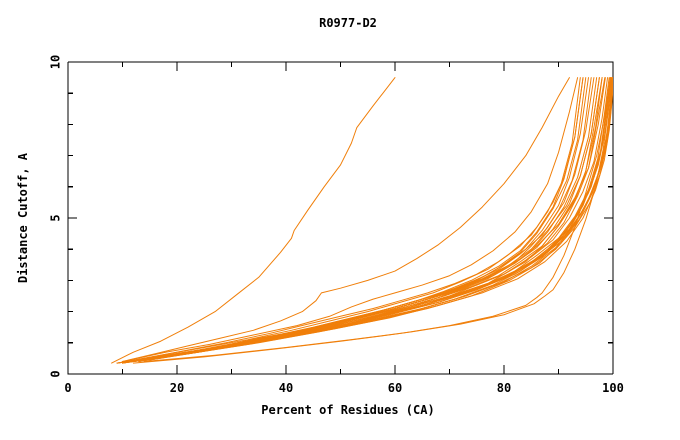  What do you see at coordinates (343, 388) in the screenshot?
I see `x-axis-tick-labels: 0 20 40 60 80 100` at bounding box center [343, 388].